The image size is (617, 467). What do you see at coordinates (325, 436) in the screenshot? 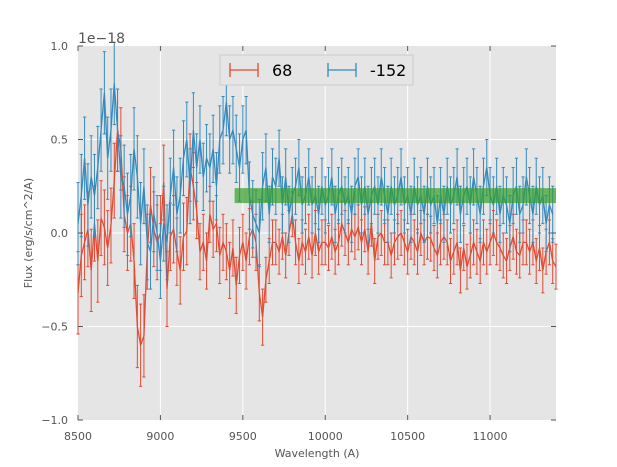
I see `x-tick-label: 10000` at bounding box center [325, 436].